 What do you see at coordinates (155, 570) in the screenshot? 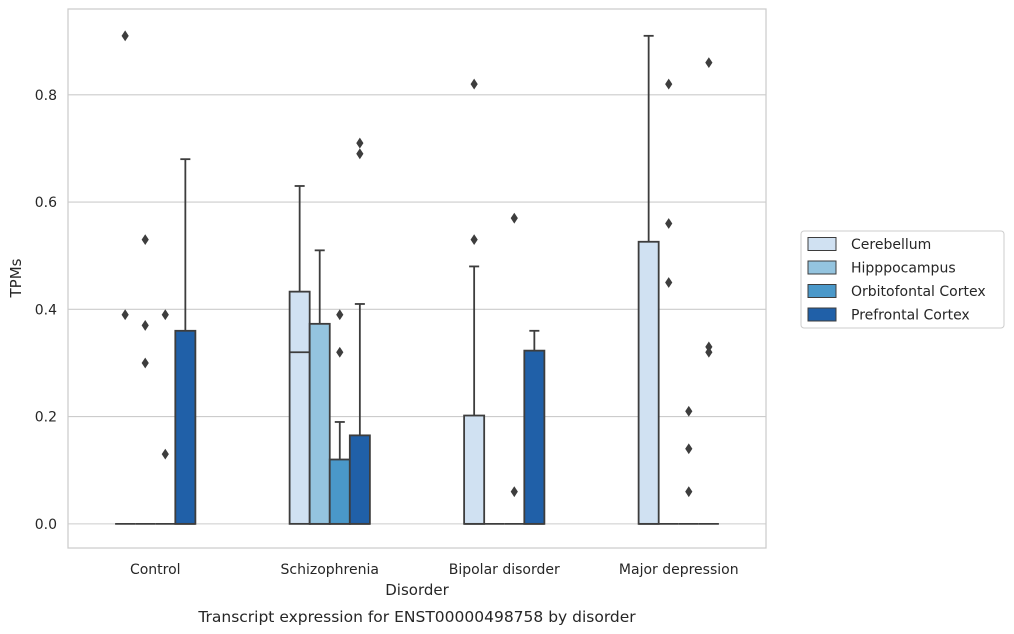
I see `x-tick-label: Control` at bounding box center [155, 570].